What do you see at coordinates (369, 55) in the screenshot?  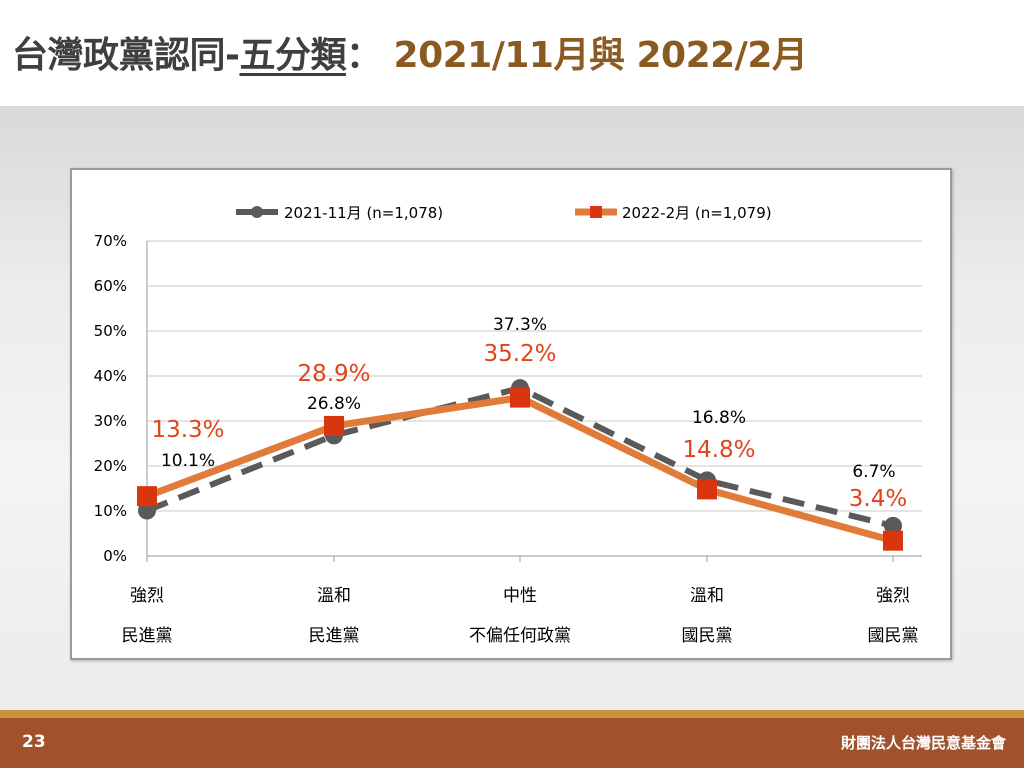 I see `title-part-3: ：` at bounding box center [369, 55].